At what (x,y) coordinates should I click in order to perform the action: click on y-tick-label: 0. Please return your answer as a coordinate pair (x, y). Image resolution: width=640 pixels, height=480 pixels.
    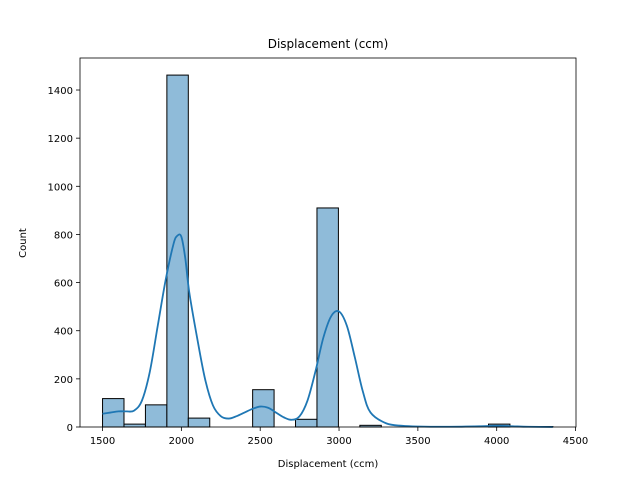
    Looking at the image, I should click on (70, 428).